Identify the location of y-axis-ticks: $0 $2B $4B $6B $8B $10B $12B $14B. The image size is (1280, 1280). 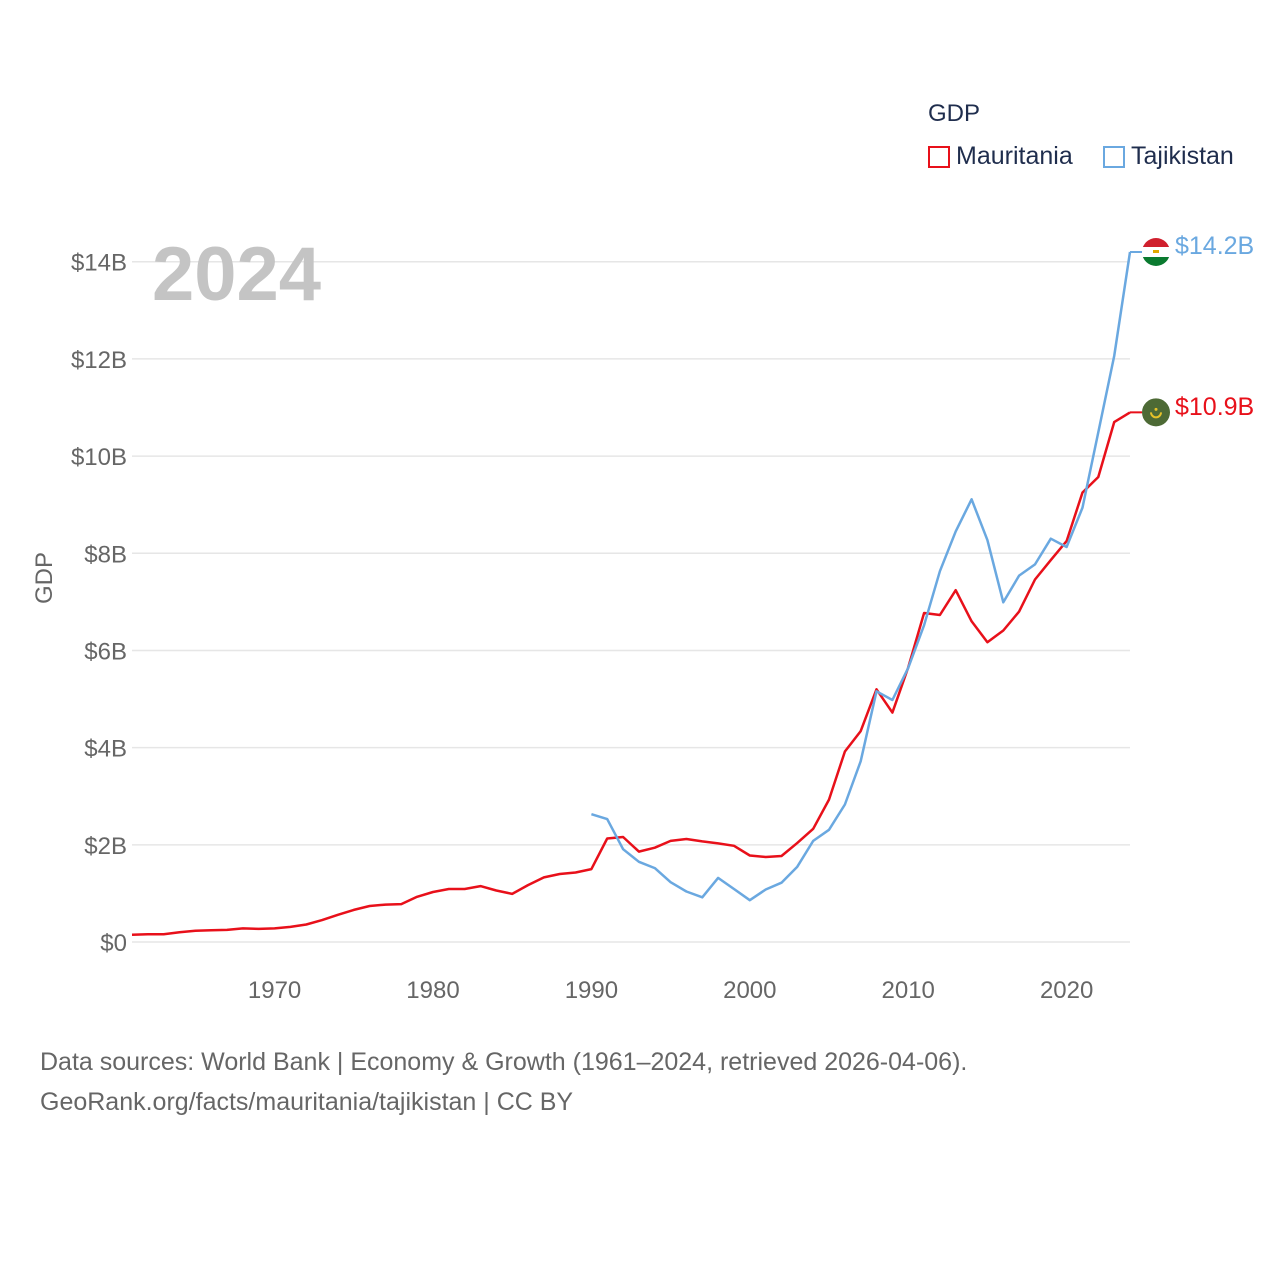
(99, 603).